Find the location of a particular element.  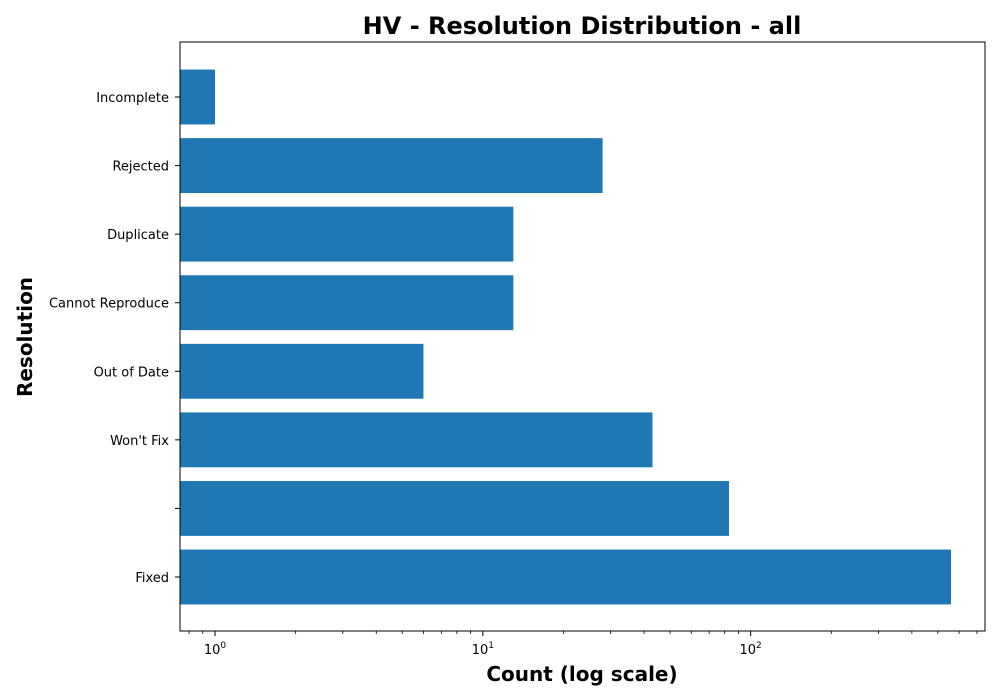

y-tick-label: Fixed is located at coordinates (152, 578).